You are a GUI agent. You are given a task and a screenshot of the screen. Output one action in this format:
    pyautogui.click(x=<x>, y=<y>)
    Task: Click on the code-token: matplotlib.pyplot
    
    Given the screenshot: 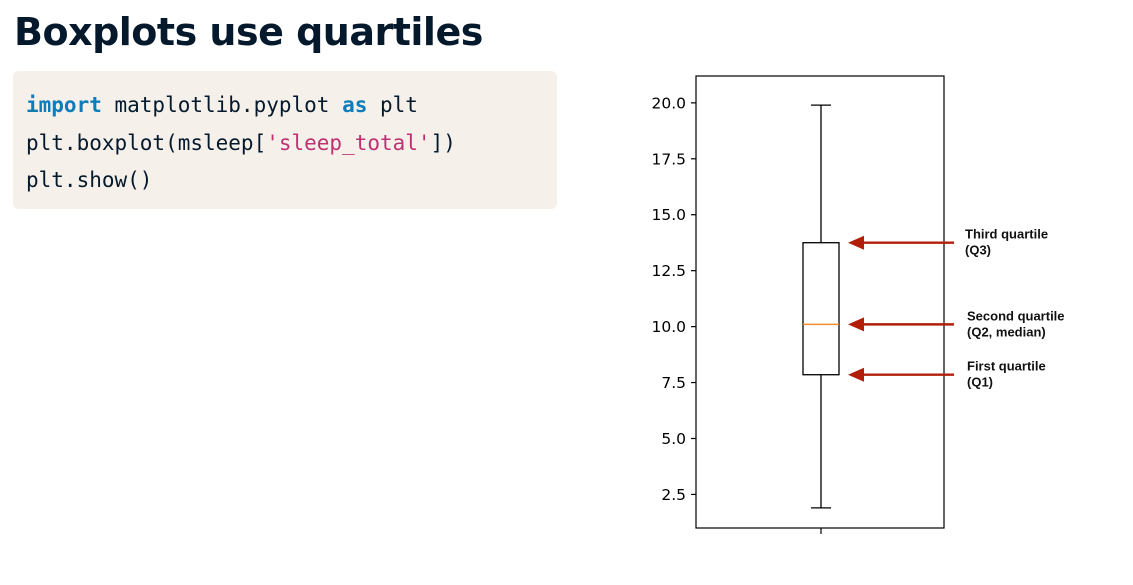 What is the action you would take?
    pyautogui.click(x=222, y=105)
    